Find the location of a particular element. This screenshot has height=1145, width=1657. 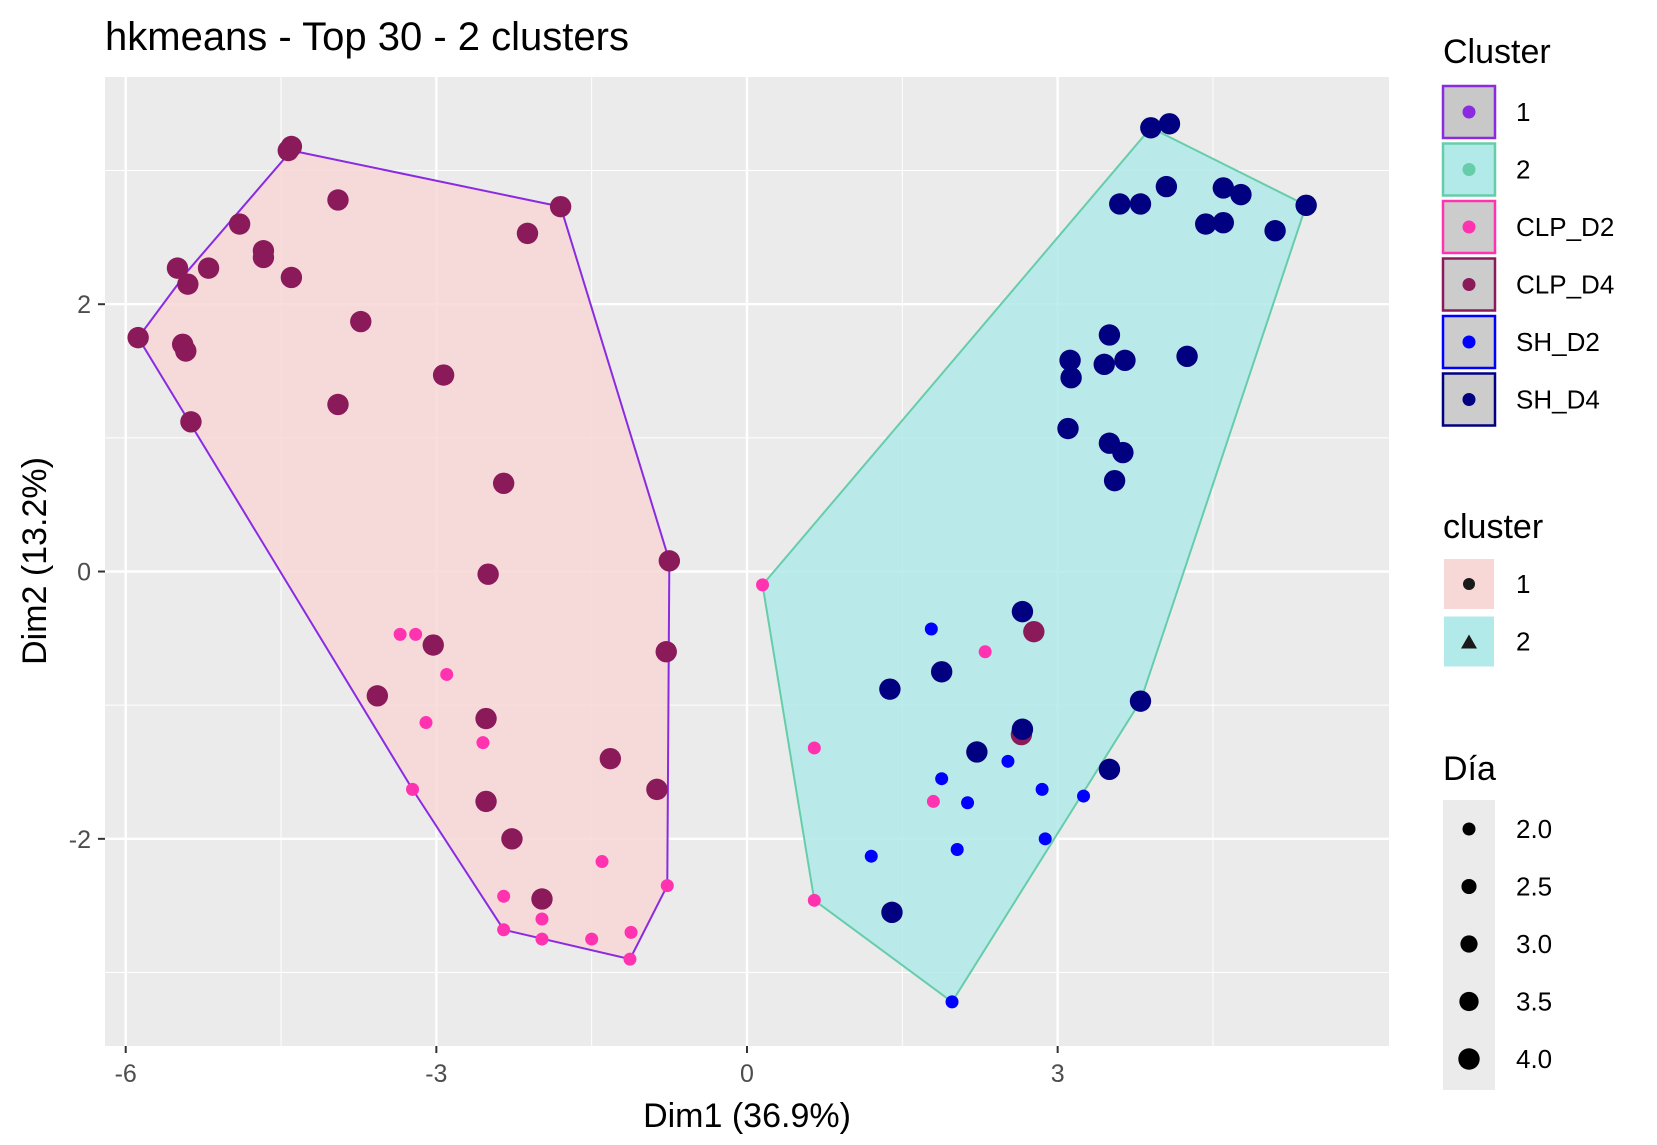

legend-label: SH_D2 is located at coordinates (1558, 342).